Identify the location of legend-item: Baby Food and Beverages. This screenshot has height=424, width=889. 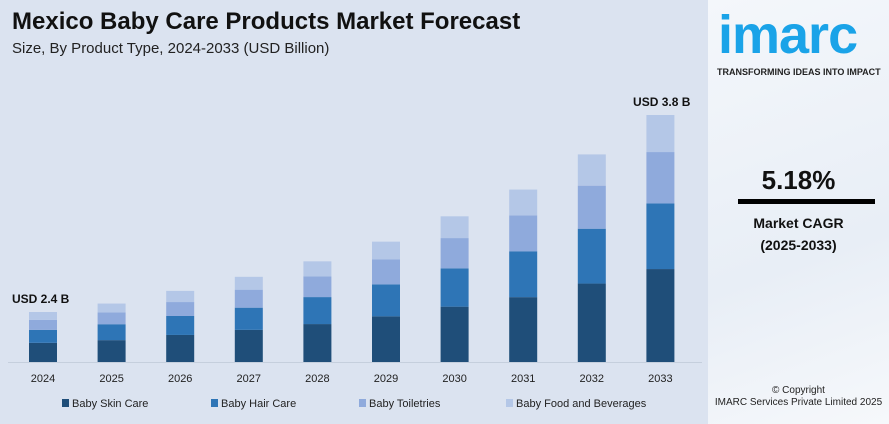
(576, 404).